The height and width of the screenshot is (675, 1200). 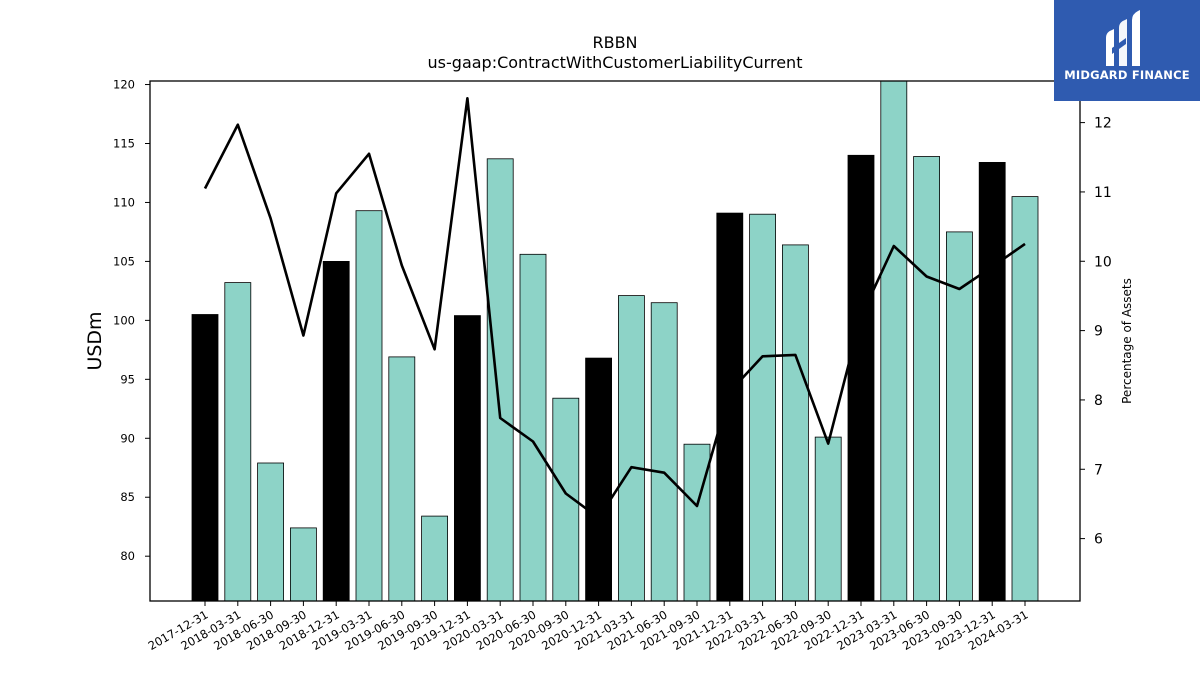 I want to click on y2-tick-label: 12, so click(x=1103, y=124).